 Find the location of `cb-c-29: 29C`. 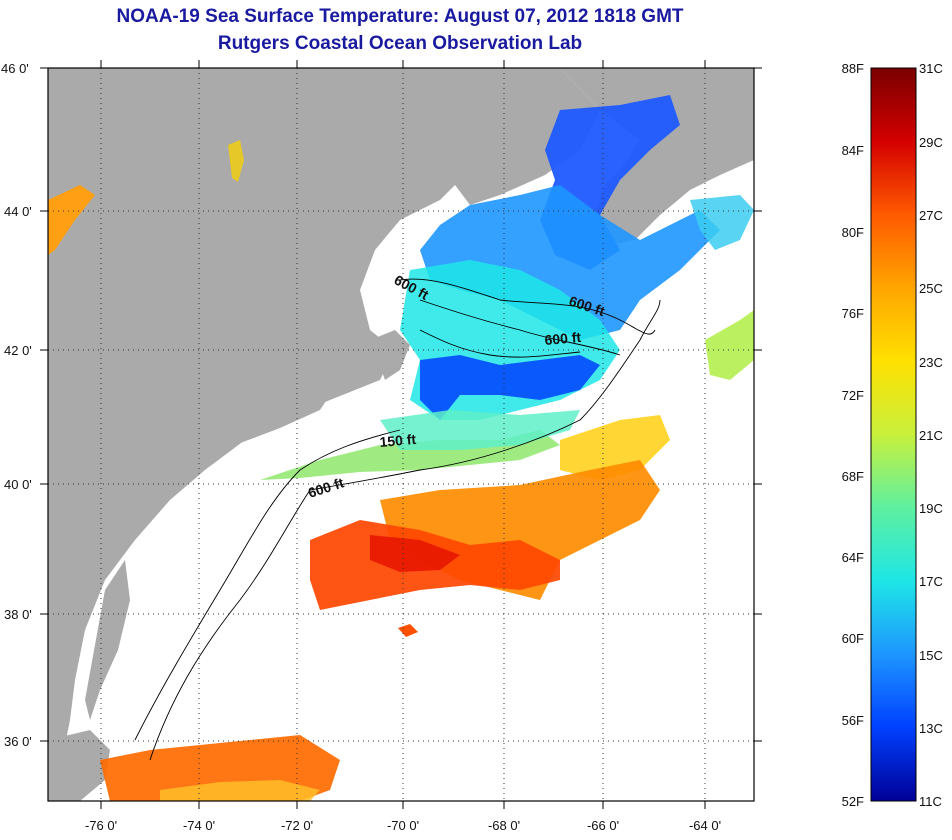

cb-c-29: 29C is located at coordinates (931, 142).